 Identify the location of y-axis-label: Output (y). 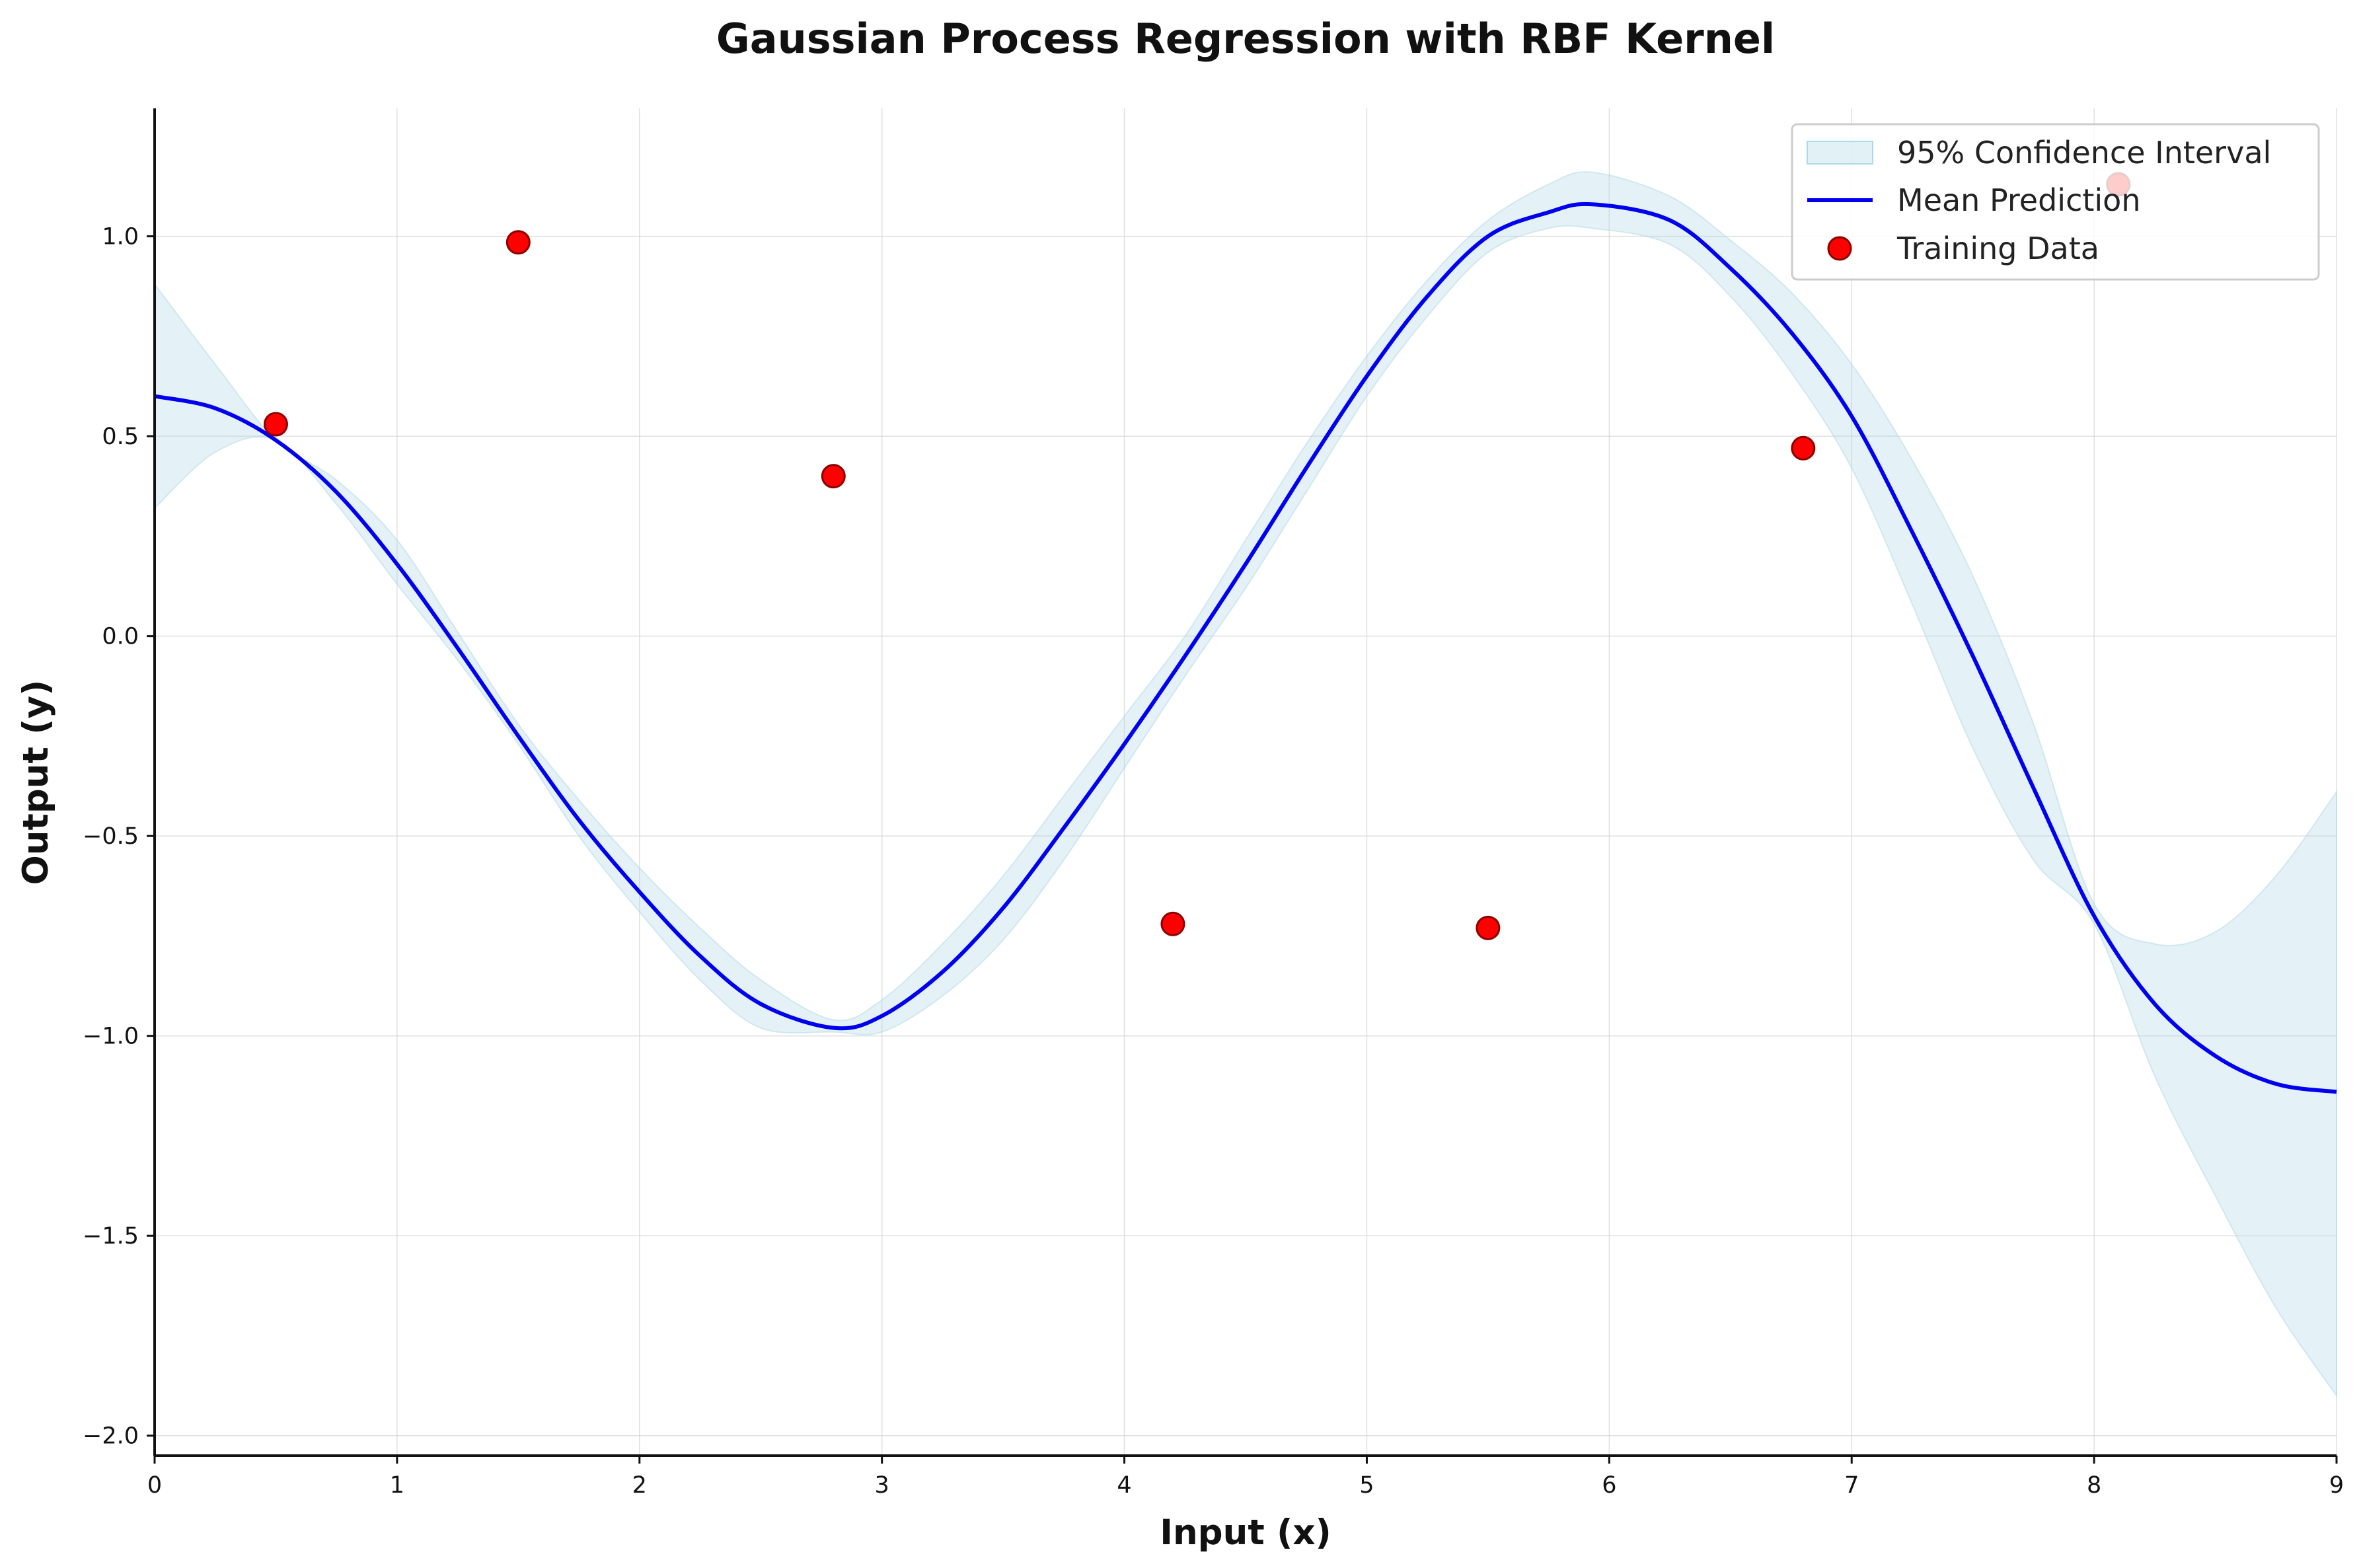
(36, 782).